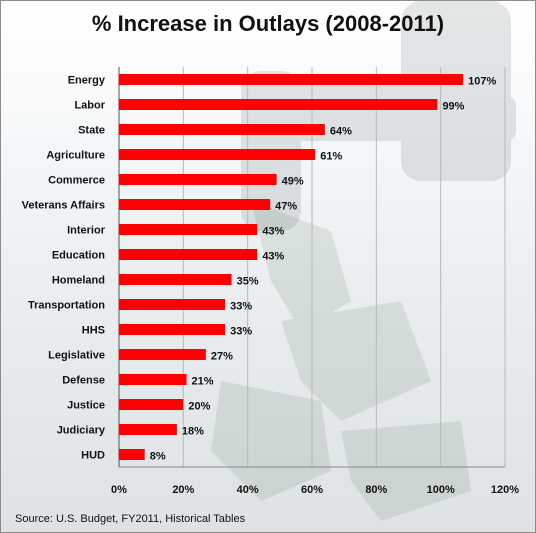 Image resolution: width=536 pixels, height=533 pixels. What do you see at coordinates (86, 231) in the screenshot?
I see `category-label: Interior` at bounding box center [86, 231].